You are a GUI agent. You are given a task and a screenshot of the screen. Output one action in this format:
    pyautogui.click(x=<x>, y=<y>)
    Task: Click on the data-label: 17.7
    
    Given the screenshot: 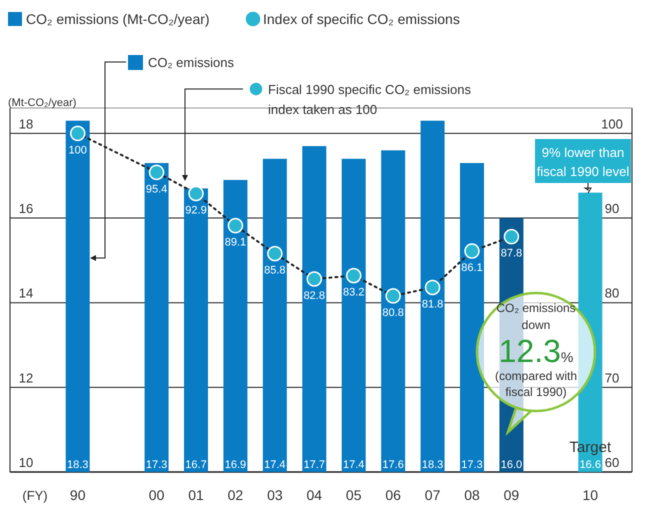 What is the action you would take?
    pyautogui.click(x=314, y=465)
    